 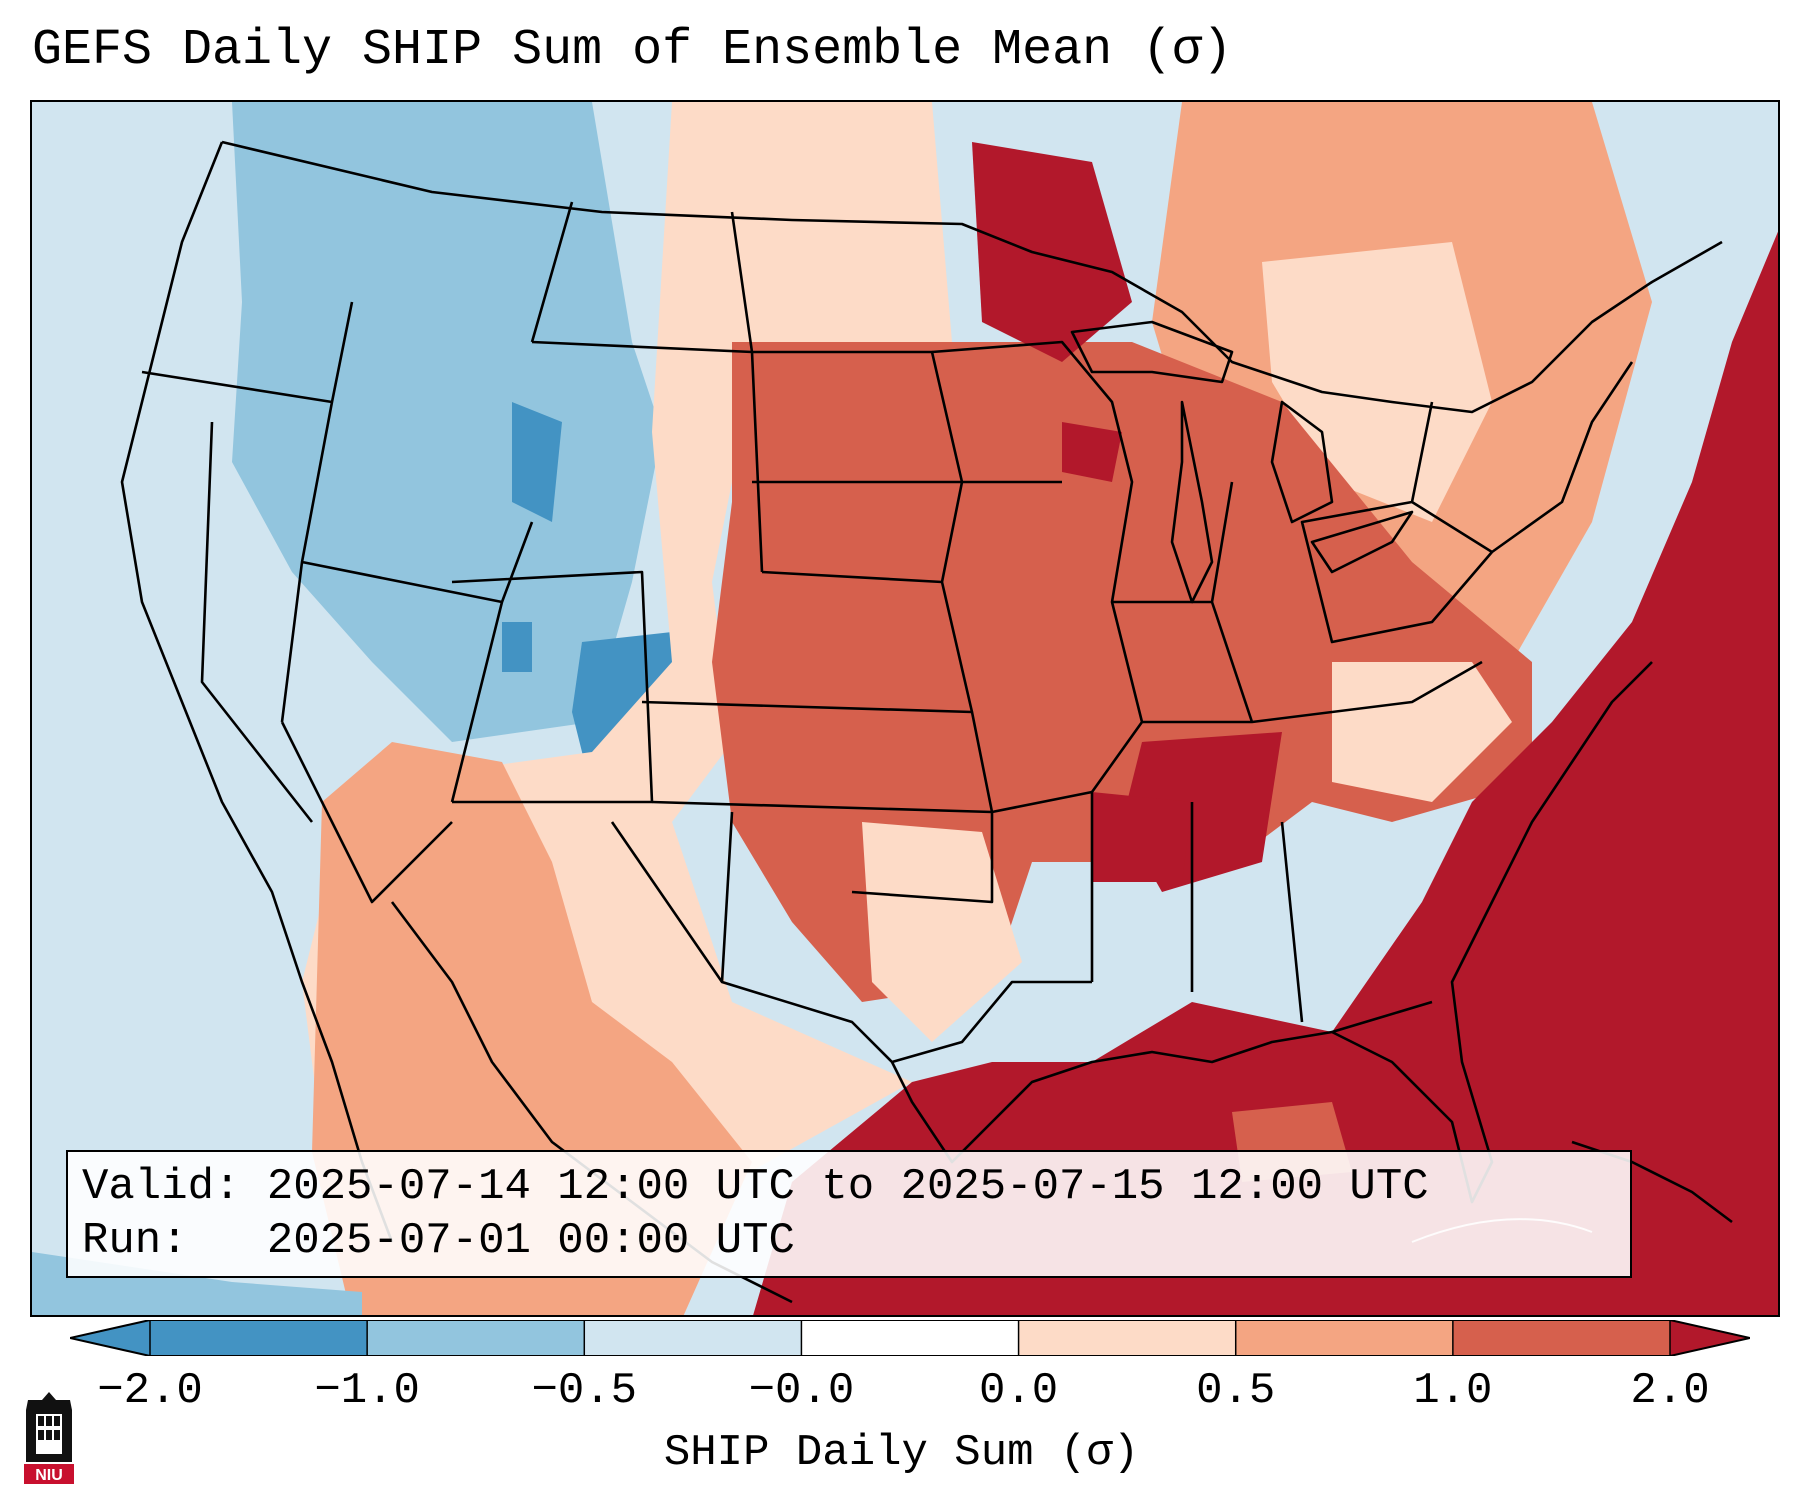 I want to click on colorbar-tick-label: −0.5, so click(x=584, y=1391).